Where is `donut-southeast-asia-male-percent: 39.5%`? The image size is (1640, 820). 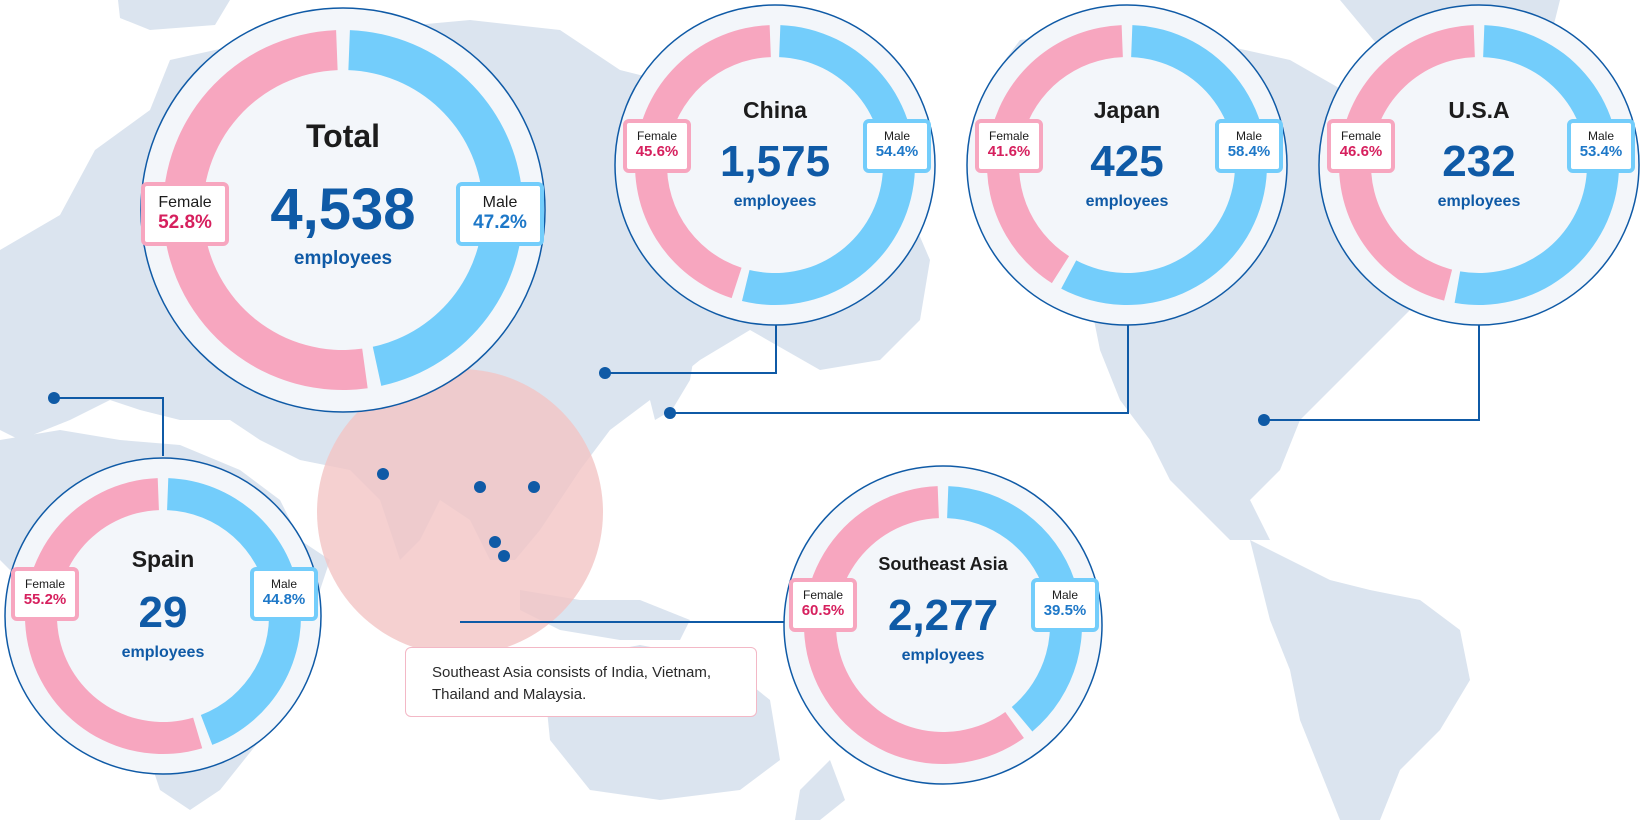
donut-southeast-asia-male-percent: 39.5% is located at coordinates (1065, 611).